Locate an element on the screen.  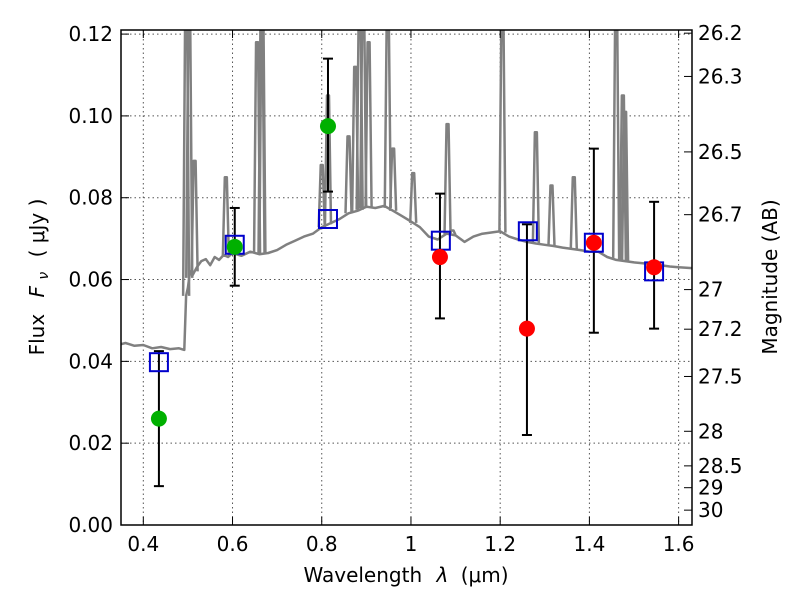
y-axis-label: Flux F ν ( μJy ) is located at coordinates (39, 277).